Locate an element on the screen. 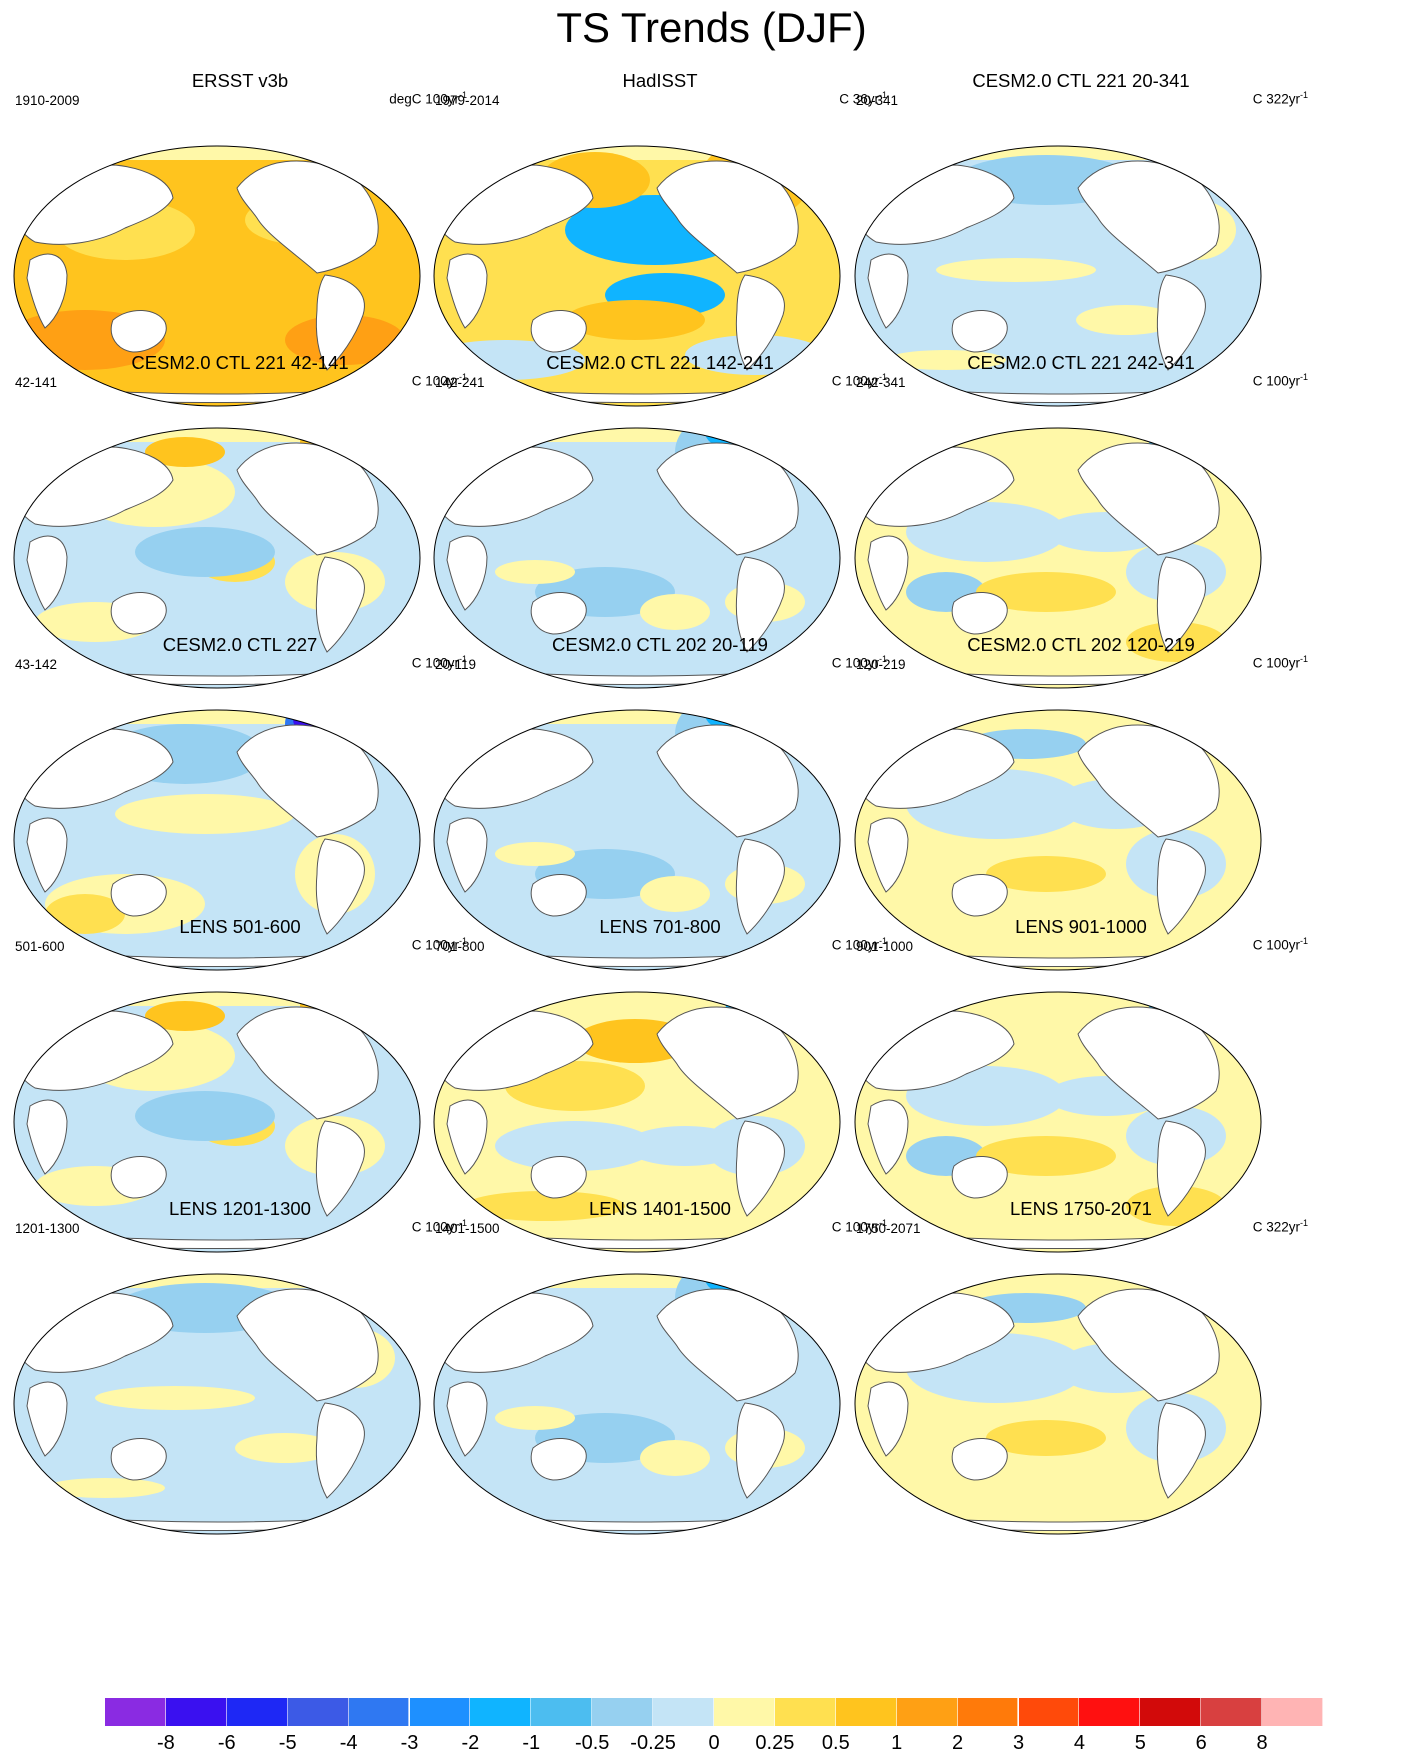 Image resolution: width=1423 pixels, height=1755 pixels. panel-title: LENS 1750-2071 is located at coordinates (1081, 1208).